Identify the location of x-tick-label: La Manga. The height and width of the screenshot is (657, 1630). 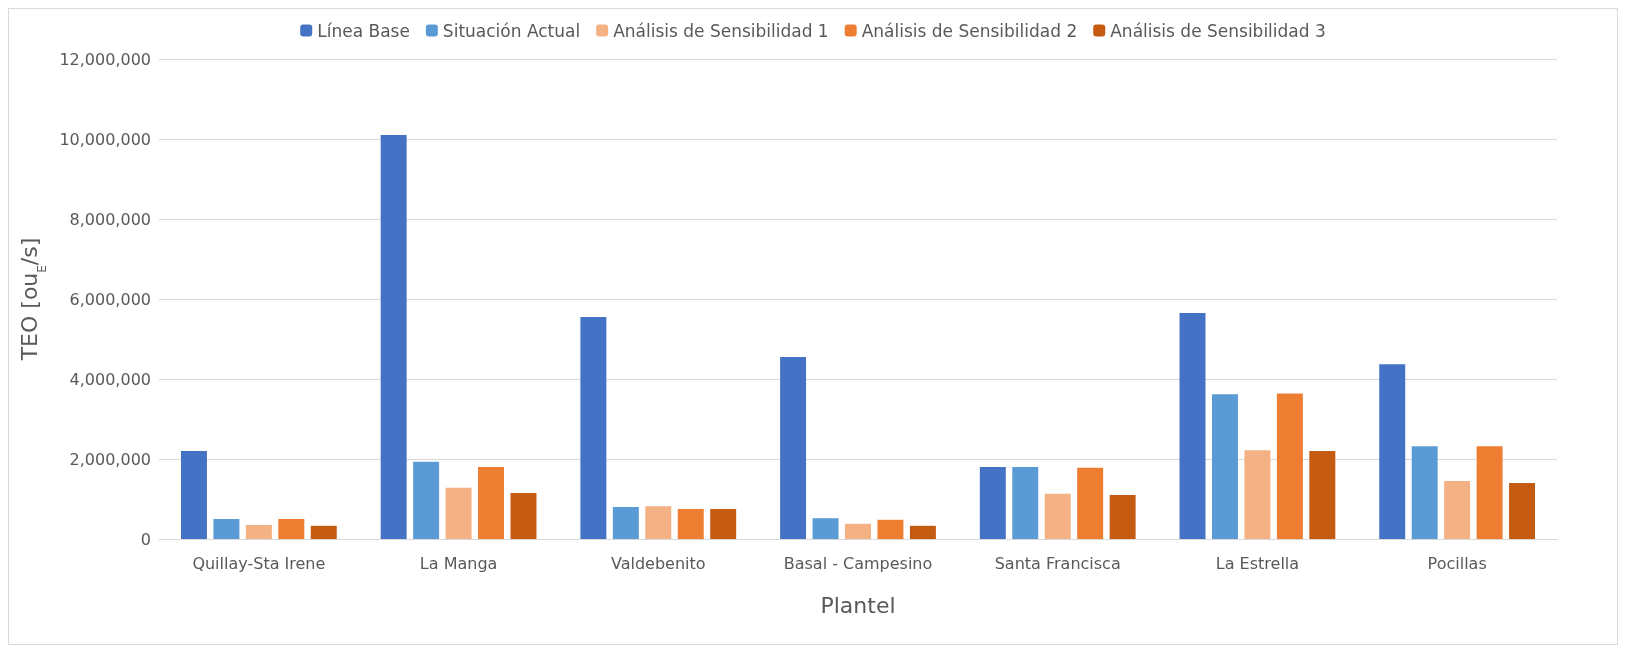
(458, 563).